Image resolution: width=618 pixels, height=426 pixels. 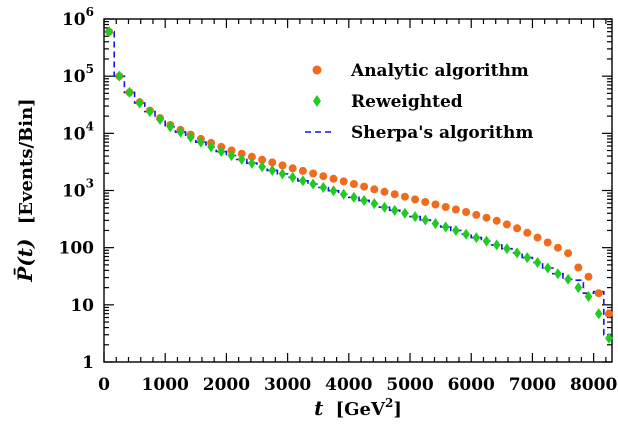 What do you see at coordinates (348, 385) in the screenshot?
I see `x-tick-label: 4000` at bounding box center [348, 385].